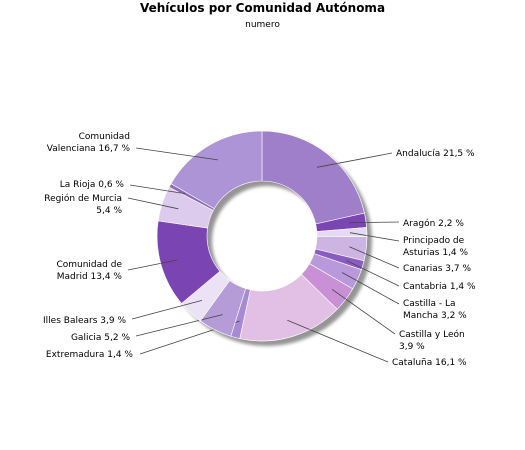 The width and height of the screenshot is (525, 450). What do you see at coordinates (374, 237) in the screenshot?
I see `leader-line-principado-de-asturias` at bounding box center [374, 237].